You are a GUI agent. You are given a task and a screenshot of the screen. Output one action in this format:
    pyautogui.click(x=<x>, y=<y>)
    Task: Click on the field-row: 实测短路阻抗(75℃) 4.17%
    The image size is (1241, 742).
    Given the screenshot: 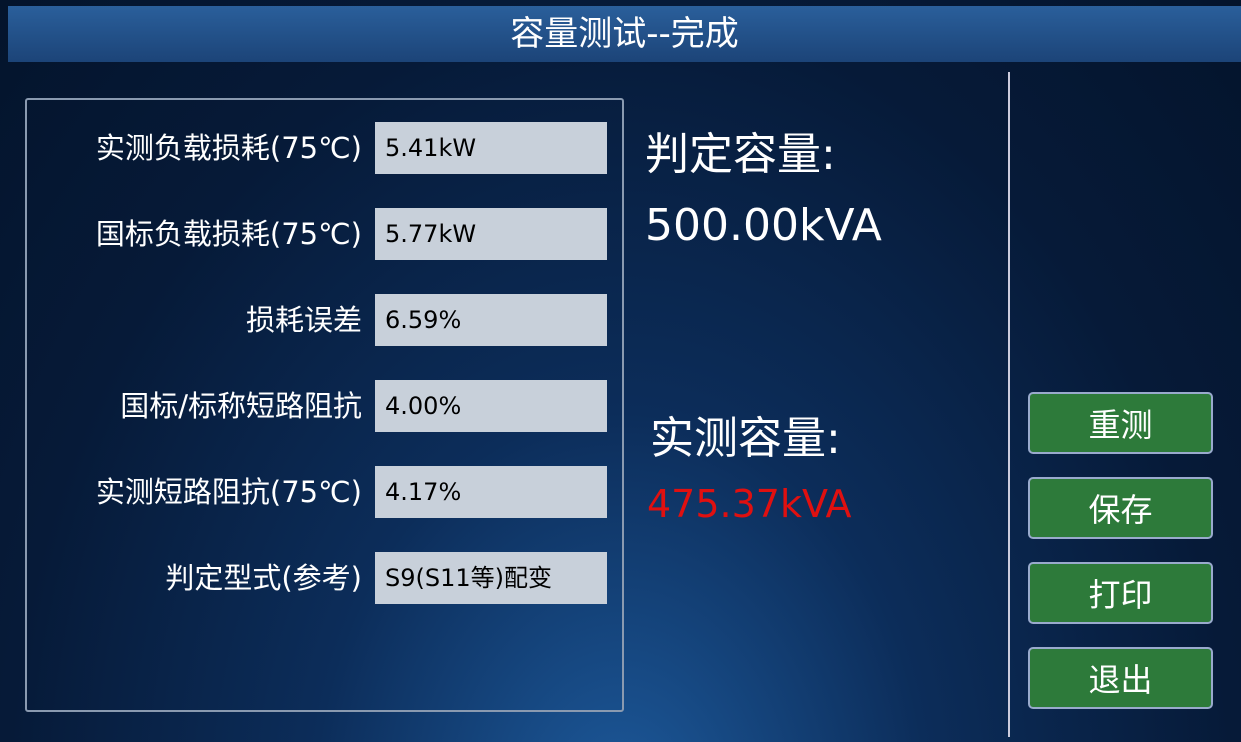 What is the action you would take?
    pyautogui.click(x=322, y=492)
    